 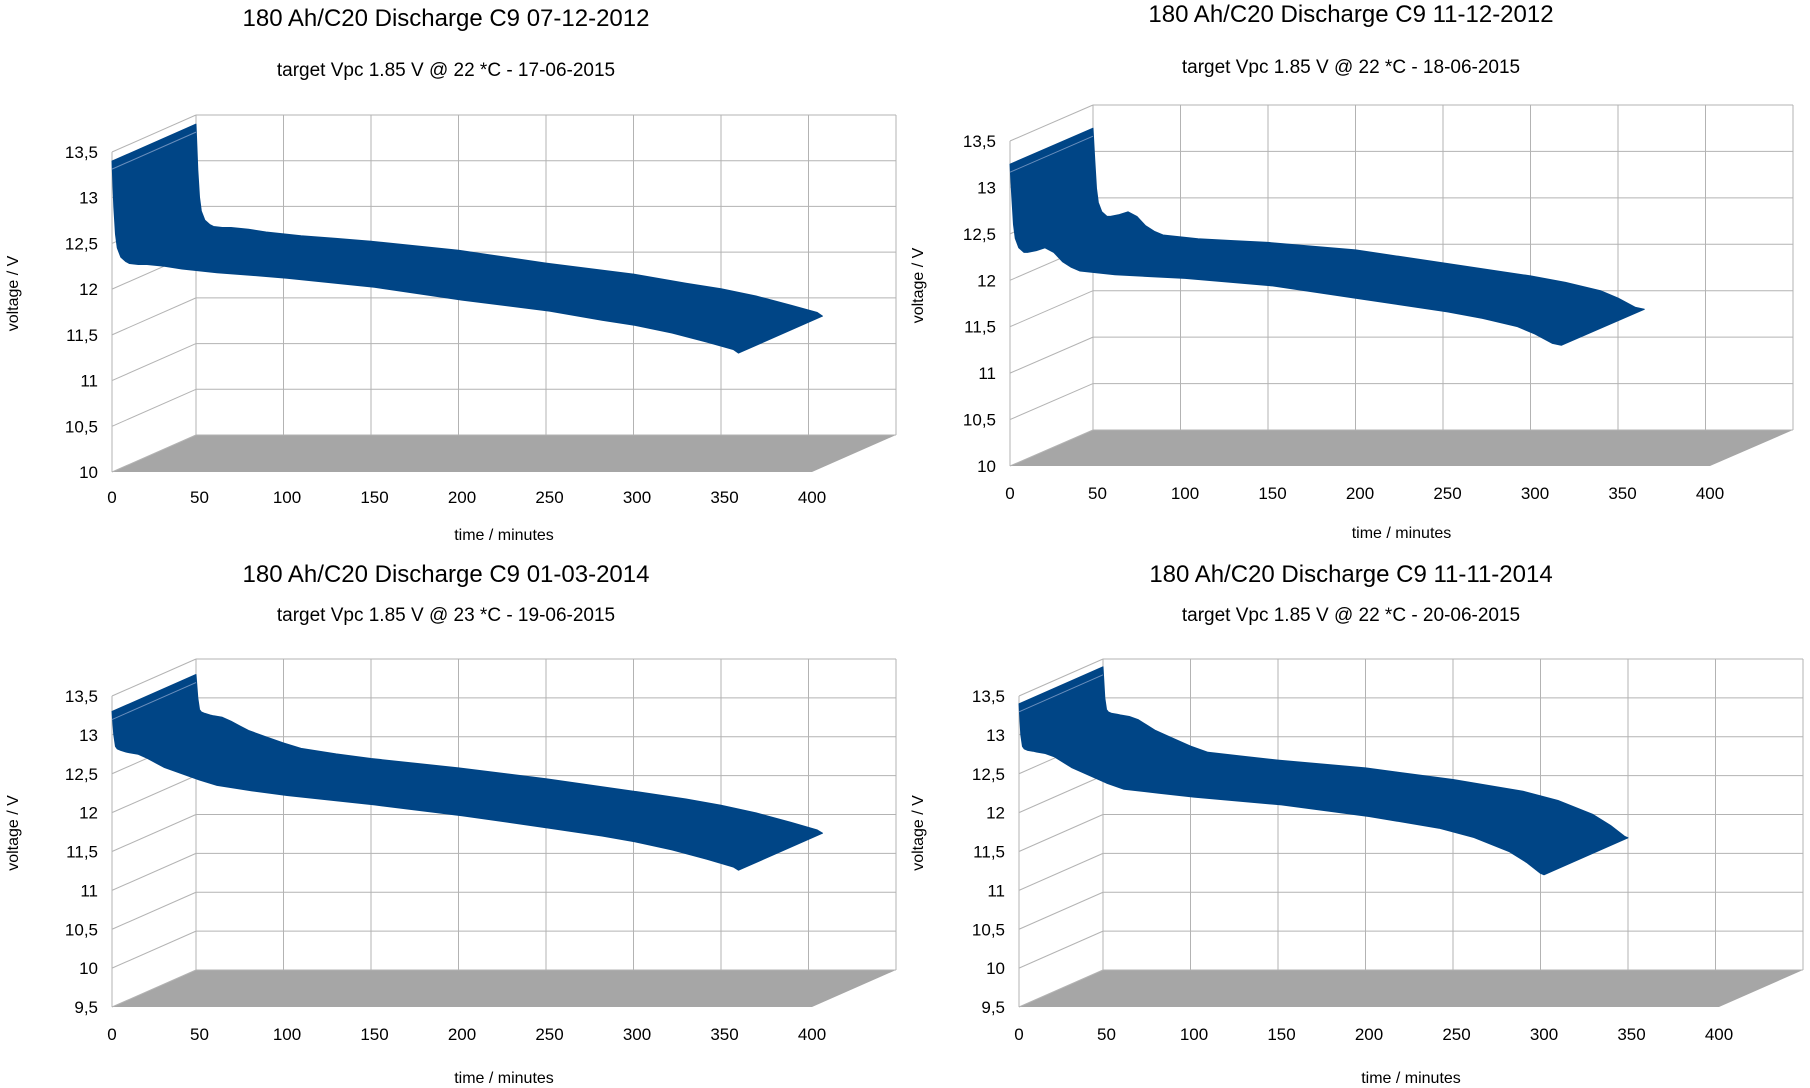 What do you see at coordinates (446, 615) in the screenshot?
I see `chart-subtitle: target Vpc 1.85 V @ 23 *C - 19-06-2015` at bounding box center [446, 615].